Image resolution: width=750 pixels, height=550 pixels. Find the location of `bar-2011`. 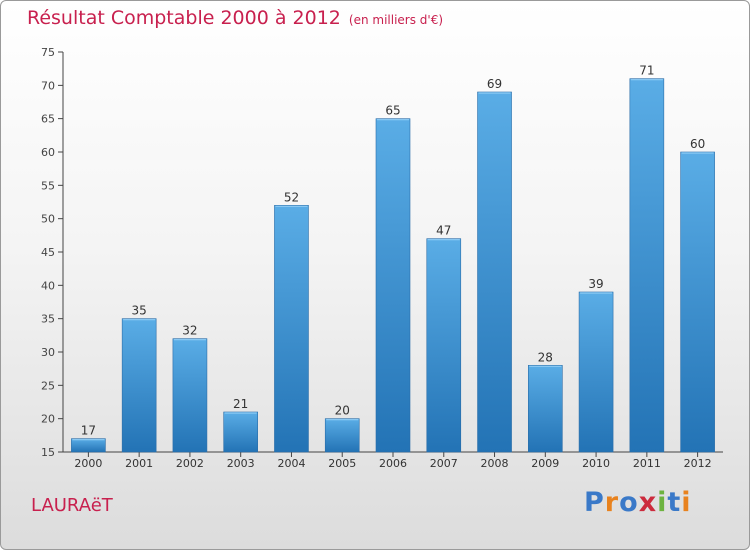

bar-2011 is located at coordinates (647, 265).